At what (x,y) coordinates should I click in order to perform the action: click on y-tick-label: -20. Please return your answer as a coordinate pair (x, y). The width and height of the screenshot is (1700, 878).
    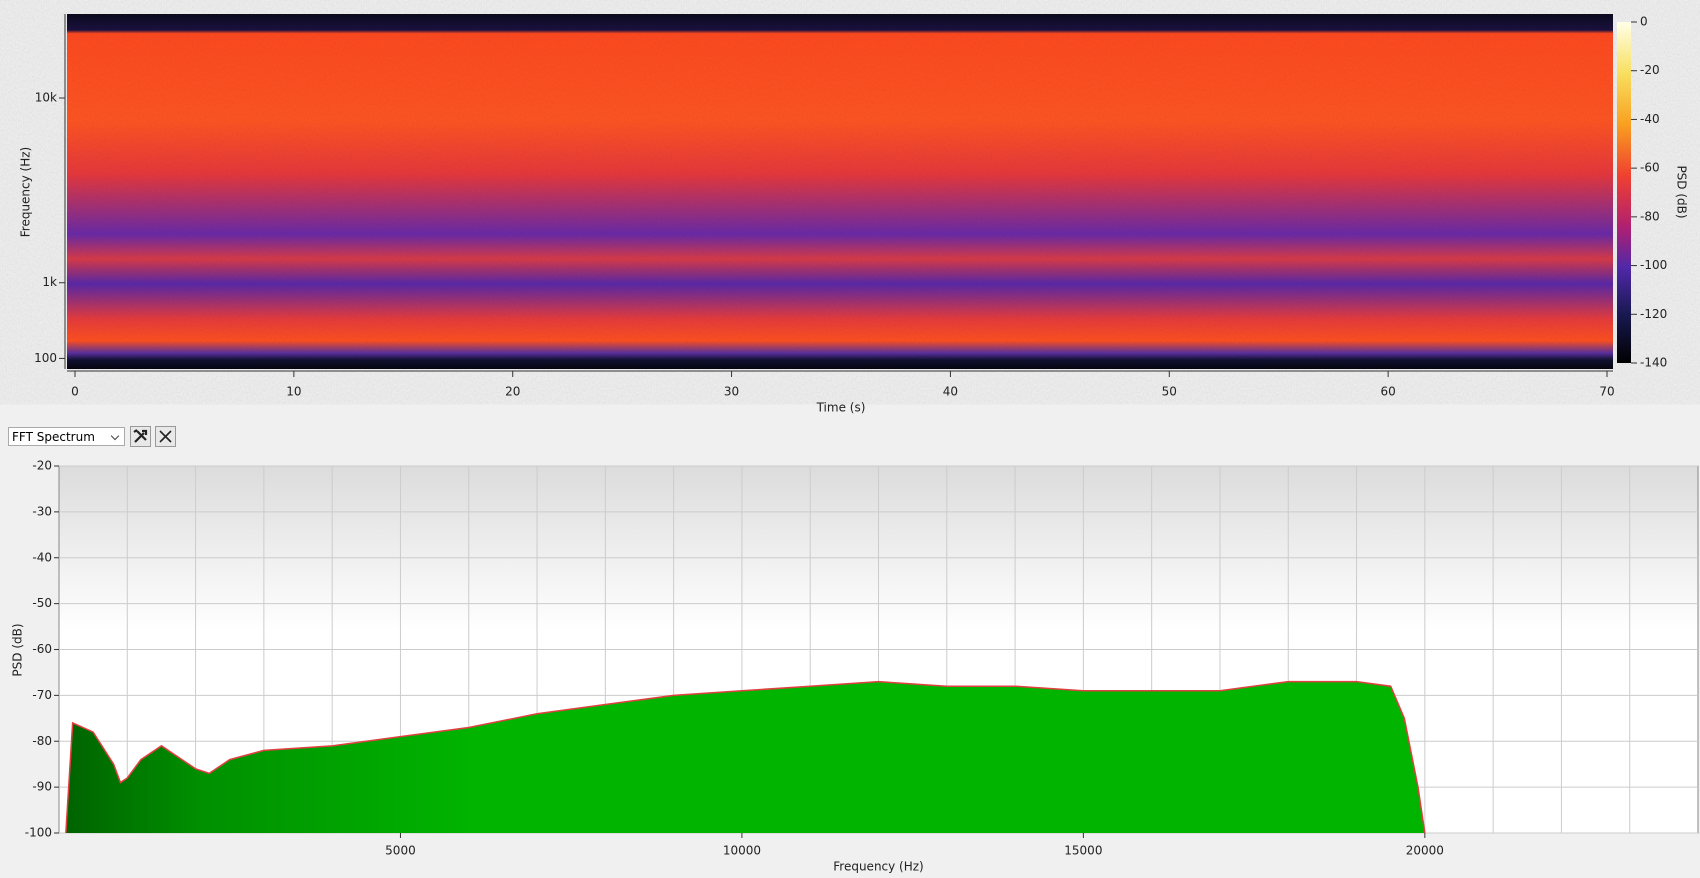
    Looking at the image, I should click on (42, 466).